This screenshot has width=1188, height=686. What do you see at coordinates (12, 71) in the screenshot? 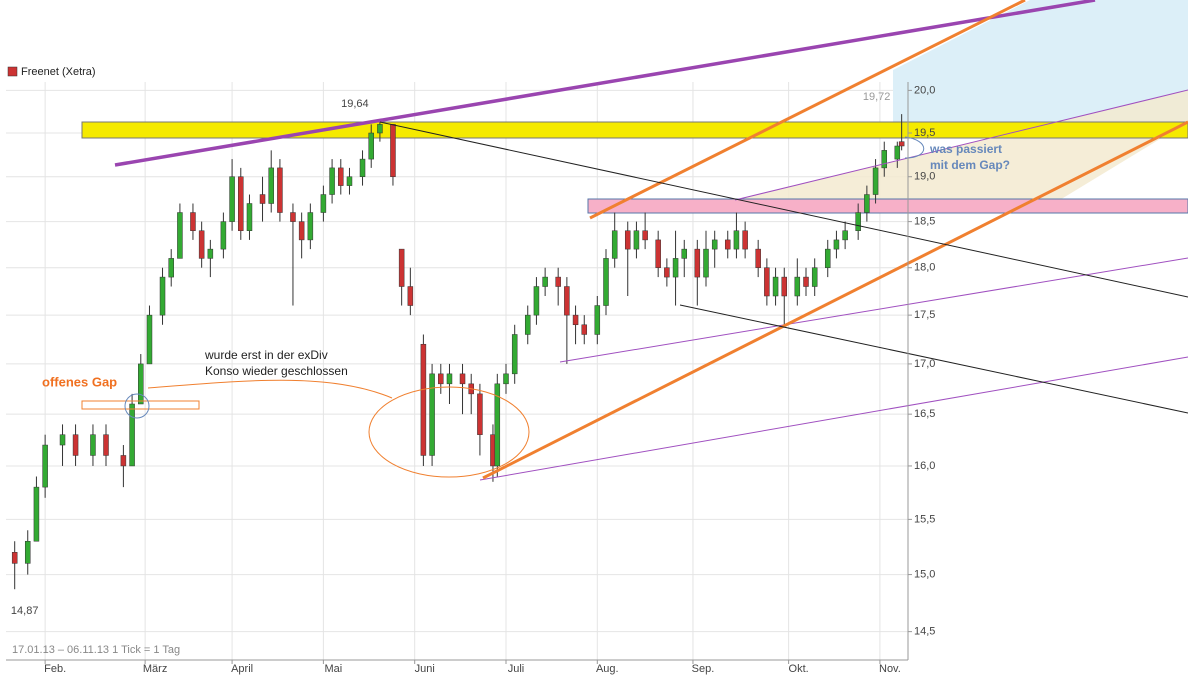
I see `legend-swatch` at bounding box center [12, 71].